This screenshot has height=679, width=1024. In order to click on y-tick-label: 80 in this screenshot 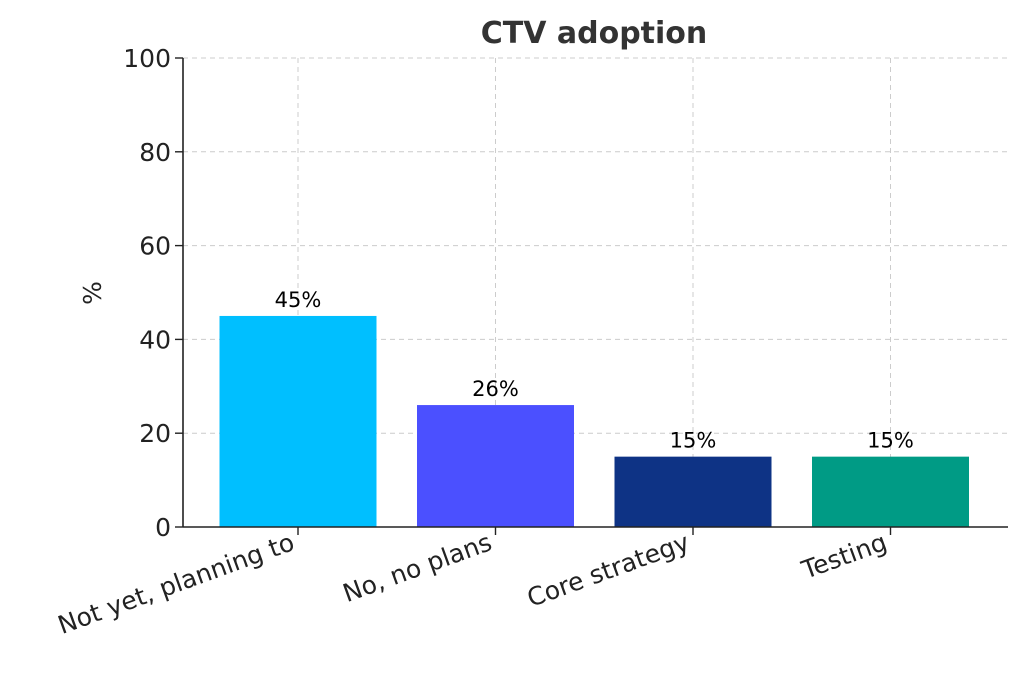, I will do `click(155, 152)`.